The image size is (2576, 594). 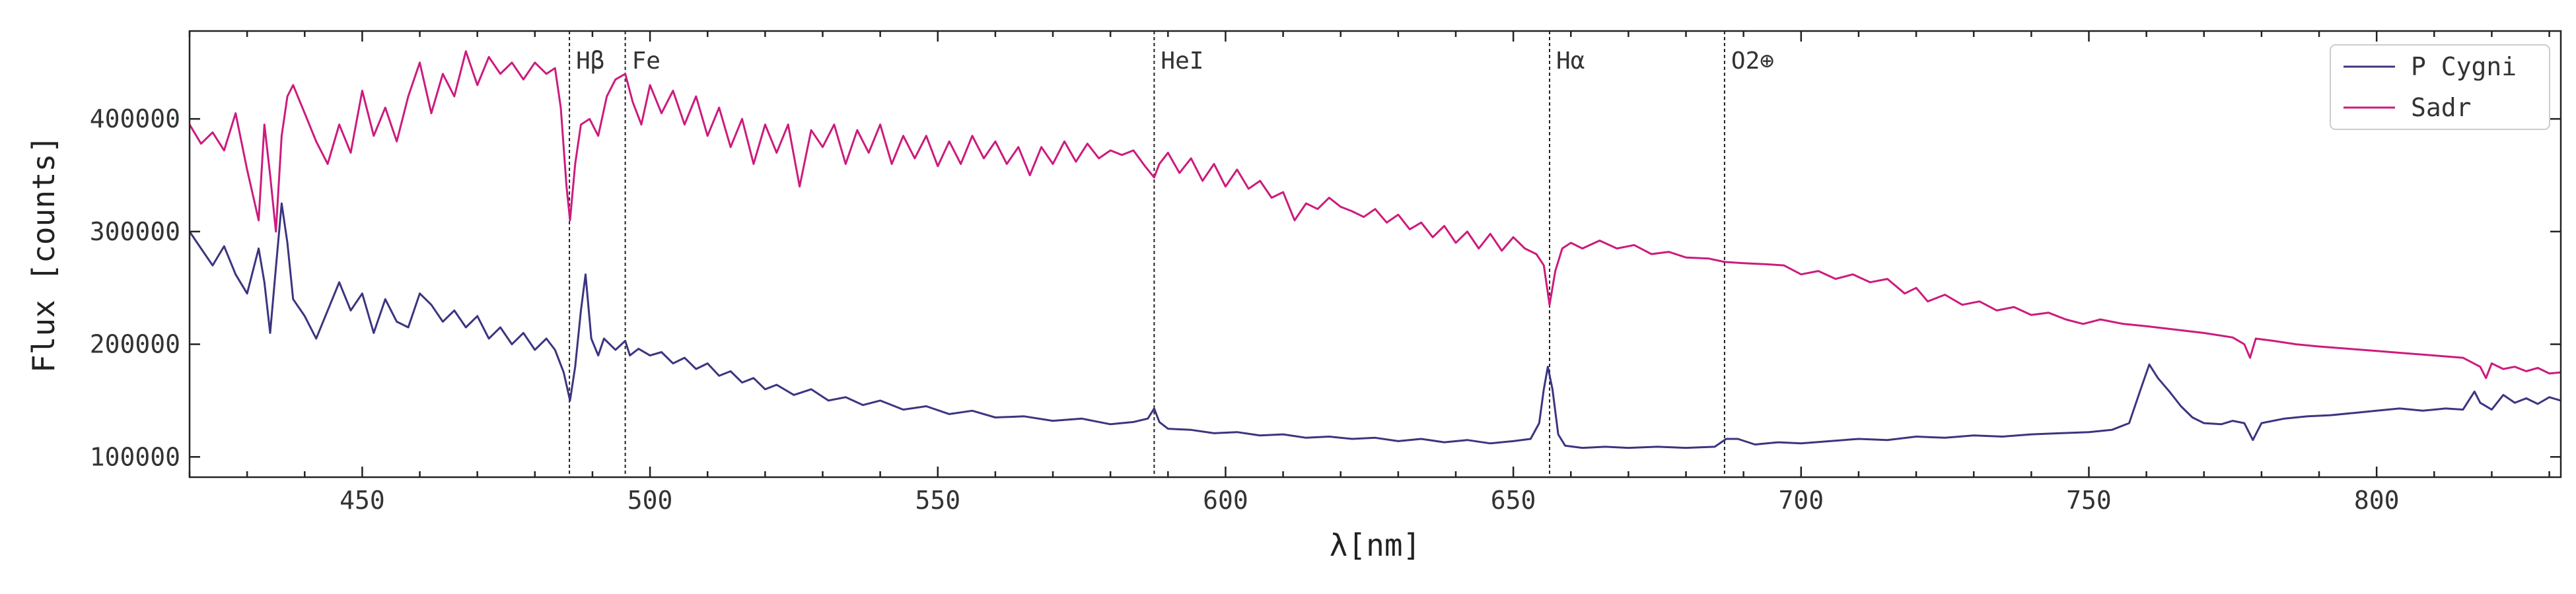 I want to click on x-tick-label: 450, so click(x=363, y=501).